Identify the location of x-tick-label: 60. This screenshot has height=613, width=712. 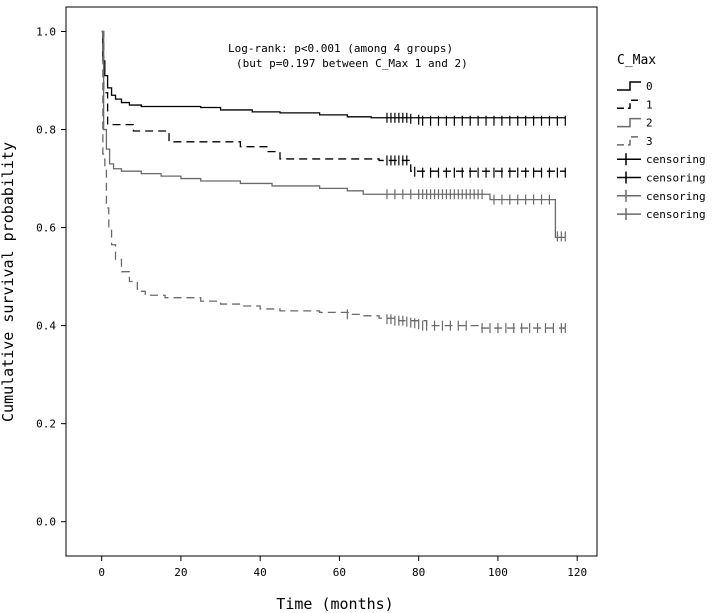
(339, 572).